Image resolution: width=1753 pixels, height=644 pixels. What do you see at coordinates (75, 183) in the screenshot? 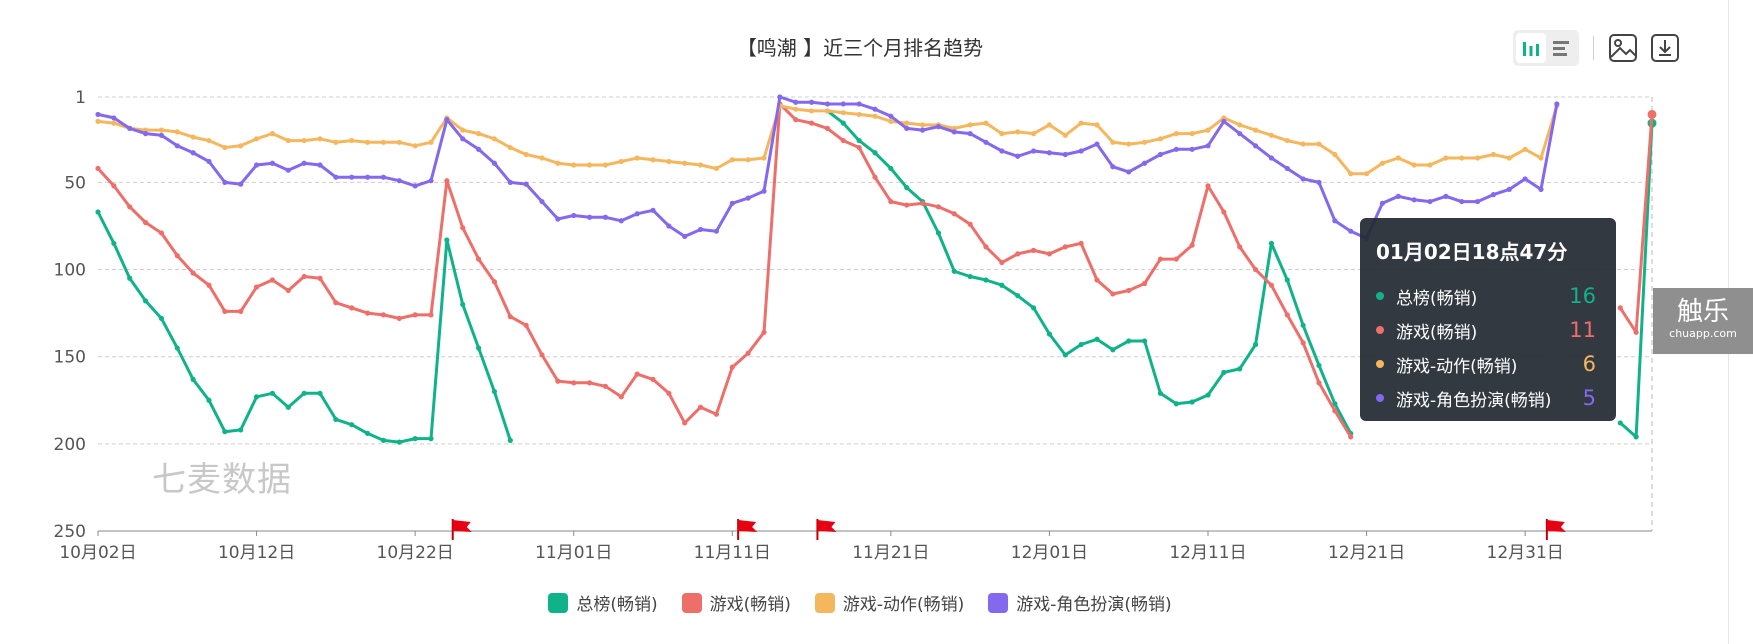
I see `y-tick-label: 50` at bounding box center [75, 183].